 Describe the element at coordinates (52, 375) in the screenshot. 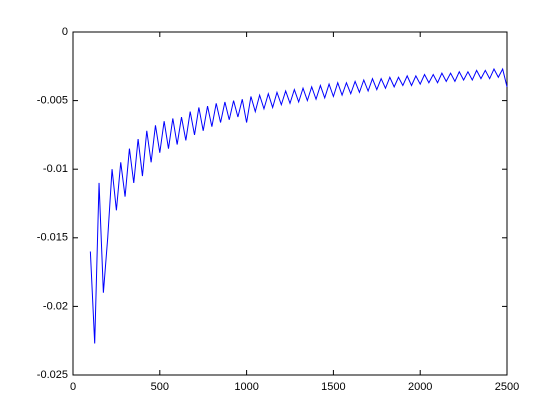

I see `y-tick-label: -0.025` at that location.